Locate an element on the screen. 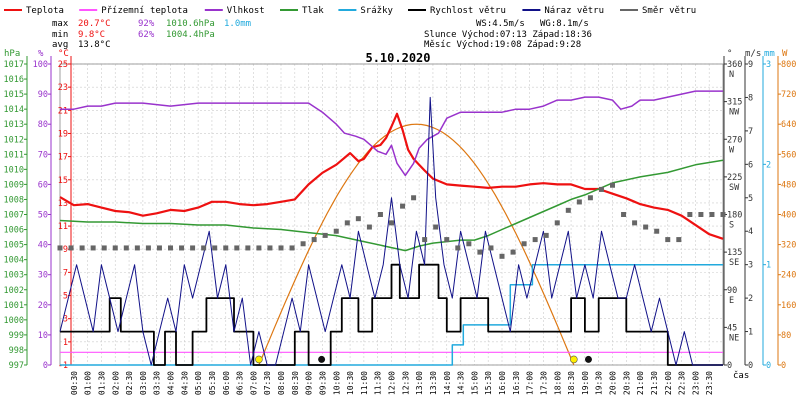 The image size is (800, 400). deg-dir-label: SE is located at coordinates (734, 263).